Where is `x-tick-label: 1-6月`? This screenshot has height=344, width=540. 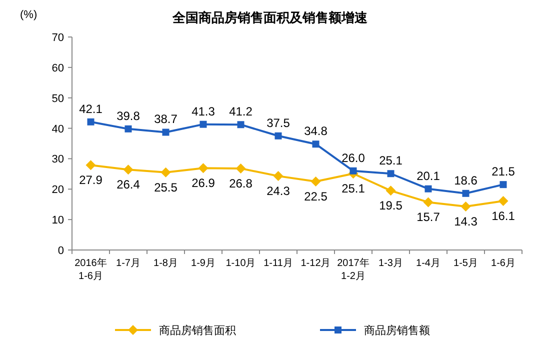 x-tick-label: 1-6月 is located at coordinates (503, 263).